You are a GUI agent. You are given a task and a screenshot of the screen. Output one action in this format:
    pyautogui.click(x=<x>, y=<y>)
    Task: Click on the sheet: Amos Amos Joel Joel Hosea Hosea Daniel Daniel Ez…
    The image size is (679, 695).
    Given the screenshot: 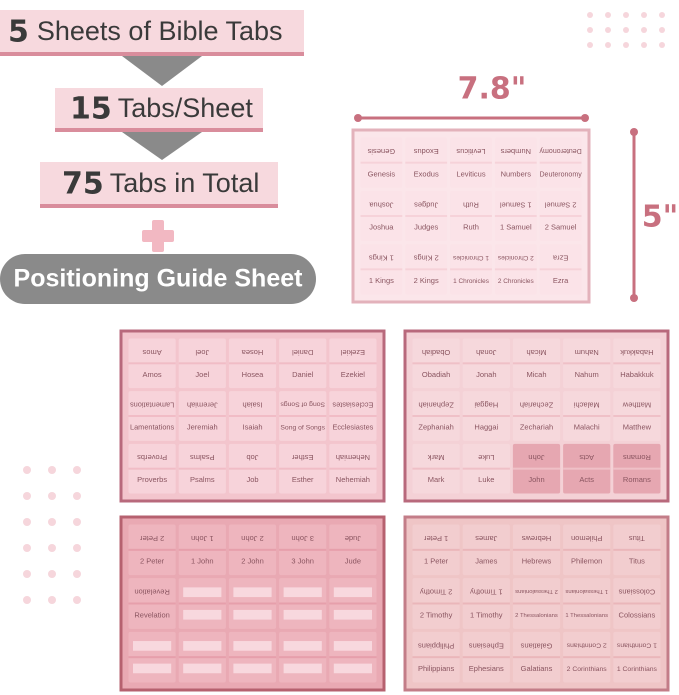 What is the action you would take?
    pyautogui.click(x=252, y=416)
    